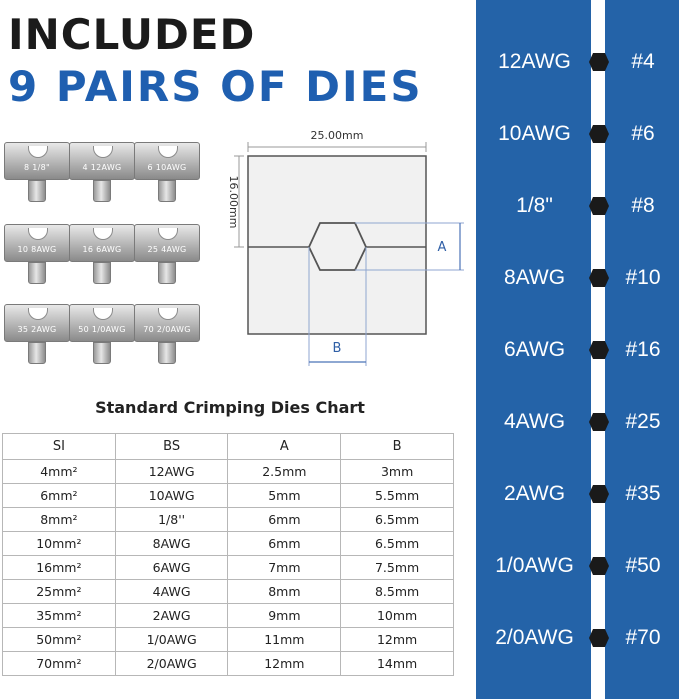 The height and width of the screenshot is (699, 679). Describe the element at coordinates (102, 329) in the screenshot. I see `die-label: 50 1/0AWG` at that location.